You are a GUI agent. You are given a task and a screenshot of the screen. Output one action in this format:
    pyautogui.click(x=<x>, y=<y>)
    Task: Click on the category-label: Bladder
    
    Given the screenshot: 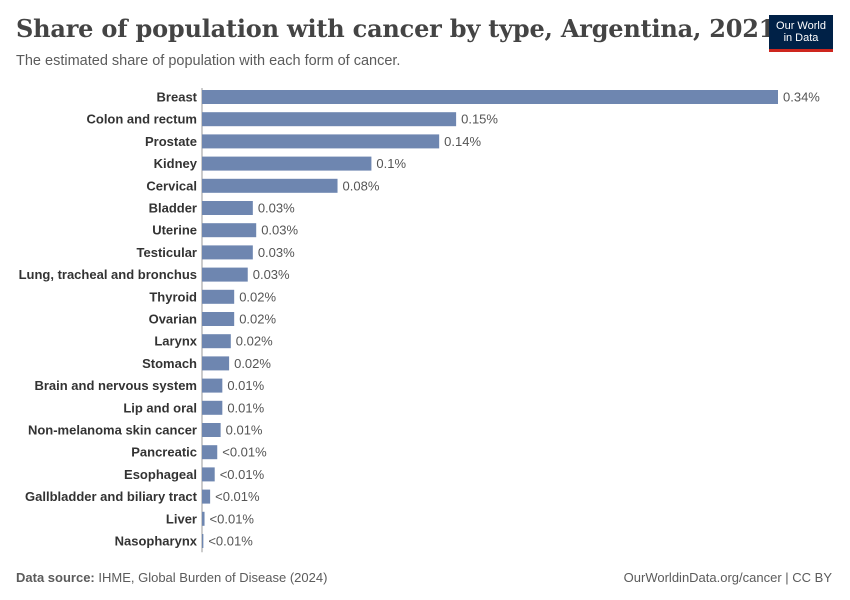 What is the action you would take?
    pyautogui.click(x=173, y=208)
    